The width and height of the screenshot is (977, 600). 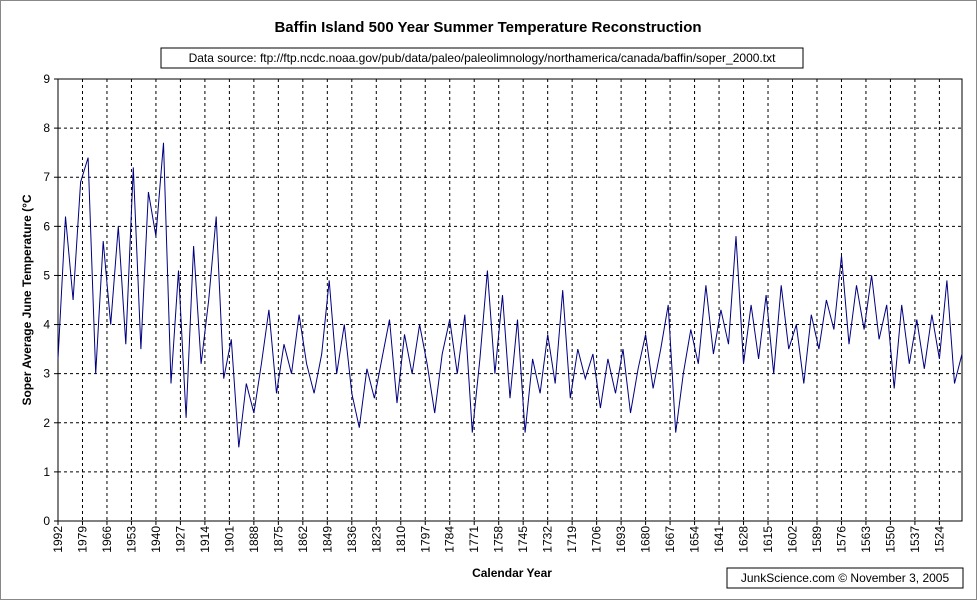 What do you see at coordinates (46, 423) in the screenshot?
I see `y-tick-label: 2` at bounding box center [46, 423].